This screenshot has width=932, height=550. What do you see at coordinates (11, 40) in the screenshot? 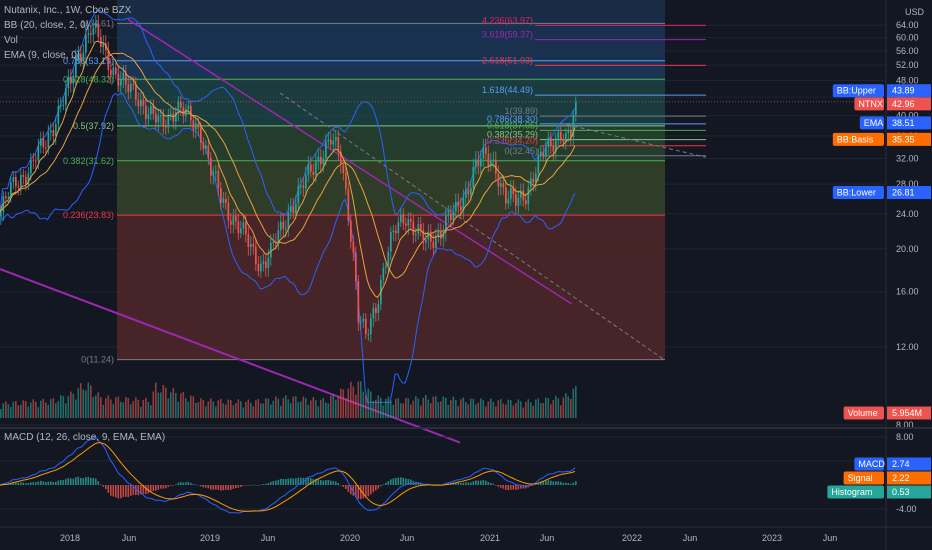
I see `legend-vol: Vol` at bounding box center [11, 40].